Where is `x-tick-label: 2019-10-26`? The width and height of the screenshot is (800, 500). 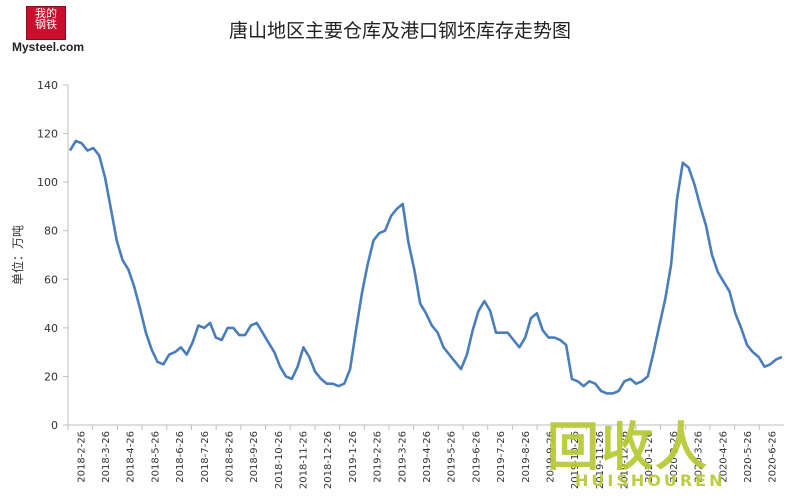 x-tick-label: 2019-10-26 is located at coordinates (575, 460).